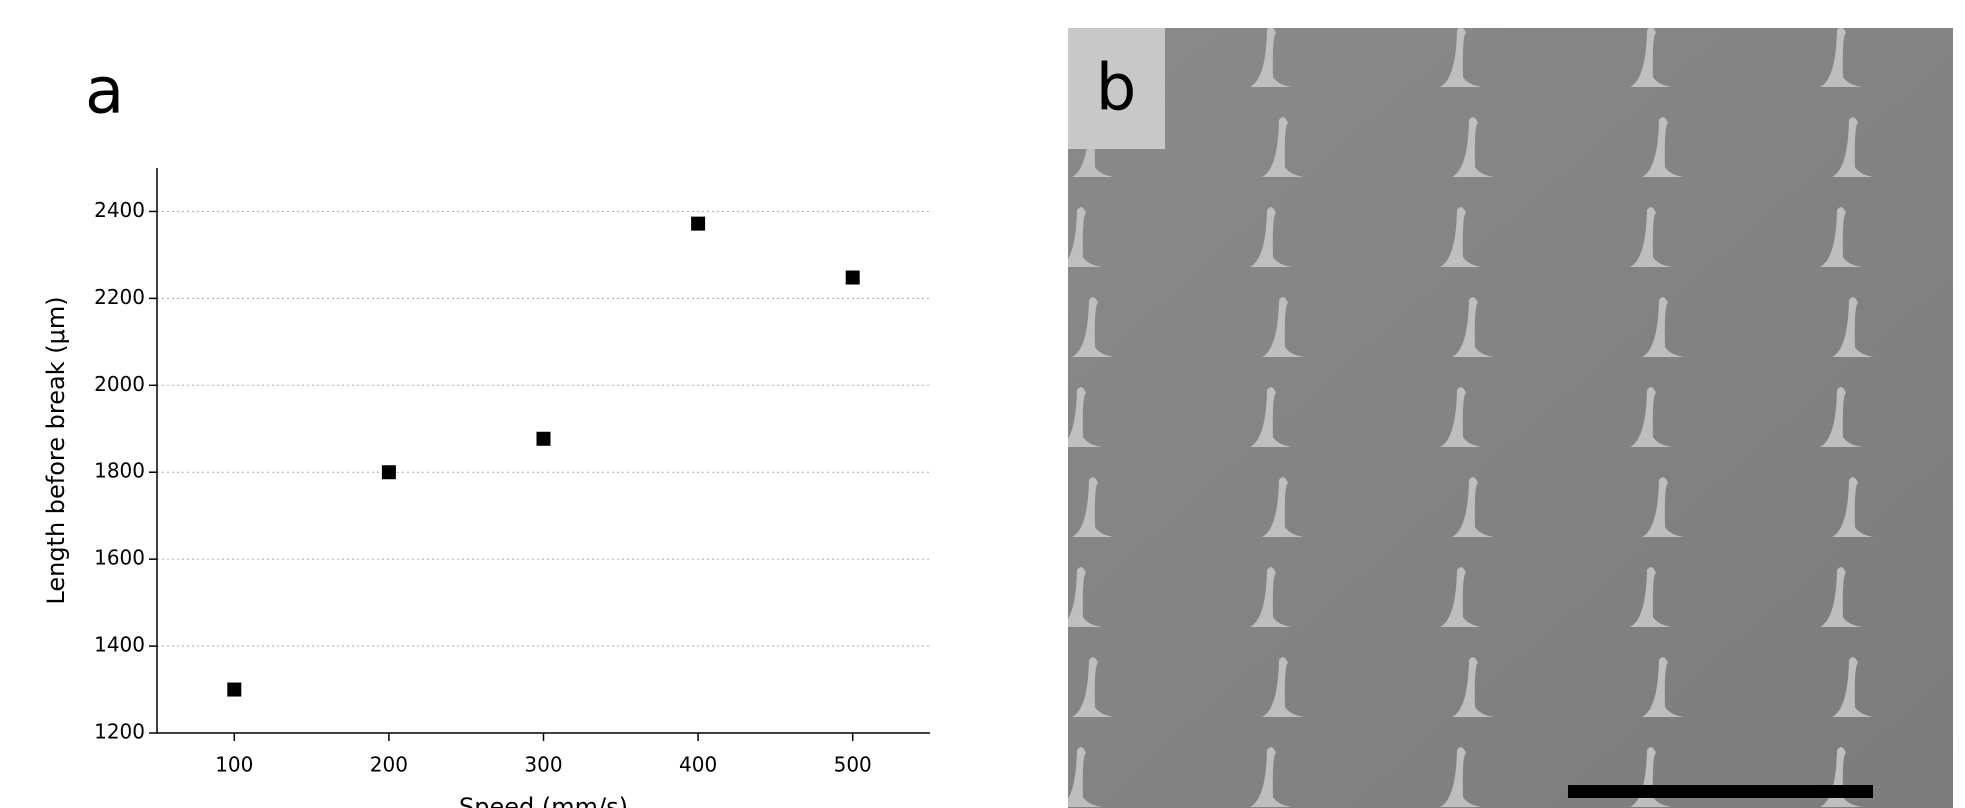  Describe the element at coordinates (543, 800) in the screenshot. I see `x-axis-label: Speed (mm/s)` at that location.